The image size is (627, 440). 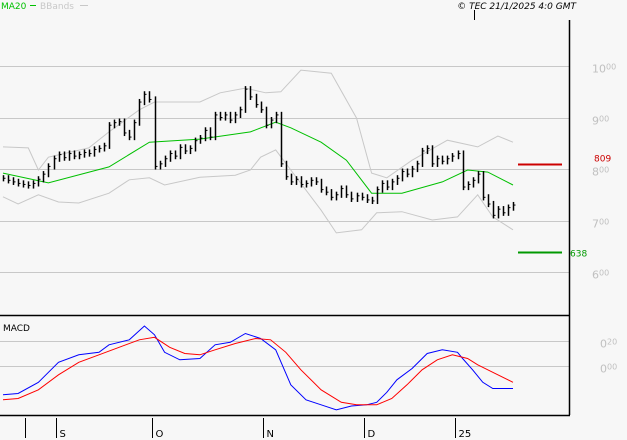 What do you see at coordinates (600, 275) in the screenshot?
I see `price-tick-label: 600` at bounding box center [600, 275].